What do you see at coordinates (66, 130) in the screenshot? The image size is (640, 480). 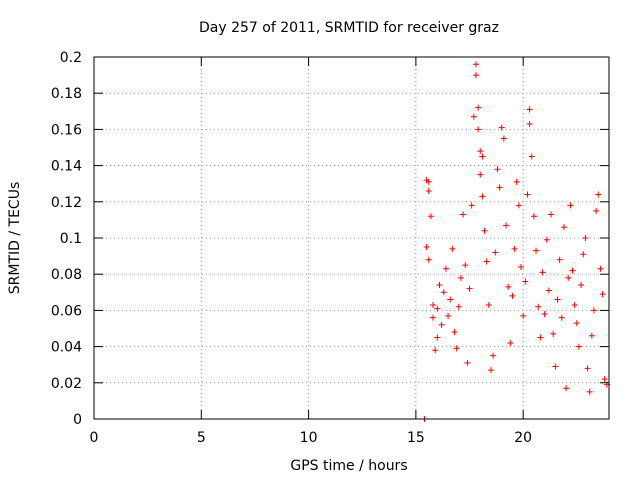 I see `y-tick-label: 0.16` at bounding box center [66, 130].